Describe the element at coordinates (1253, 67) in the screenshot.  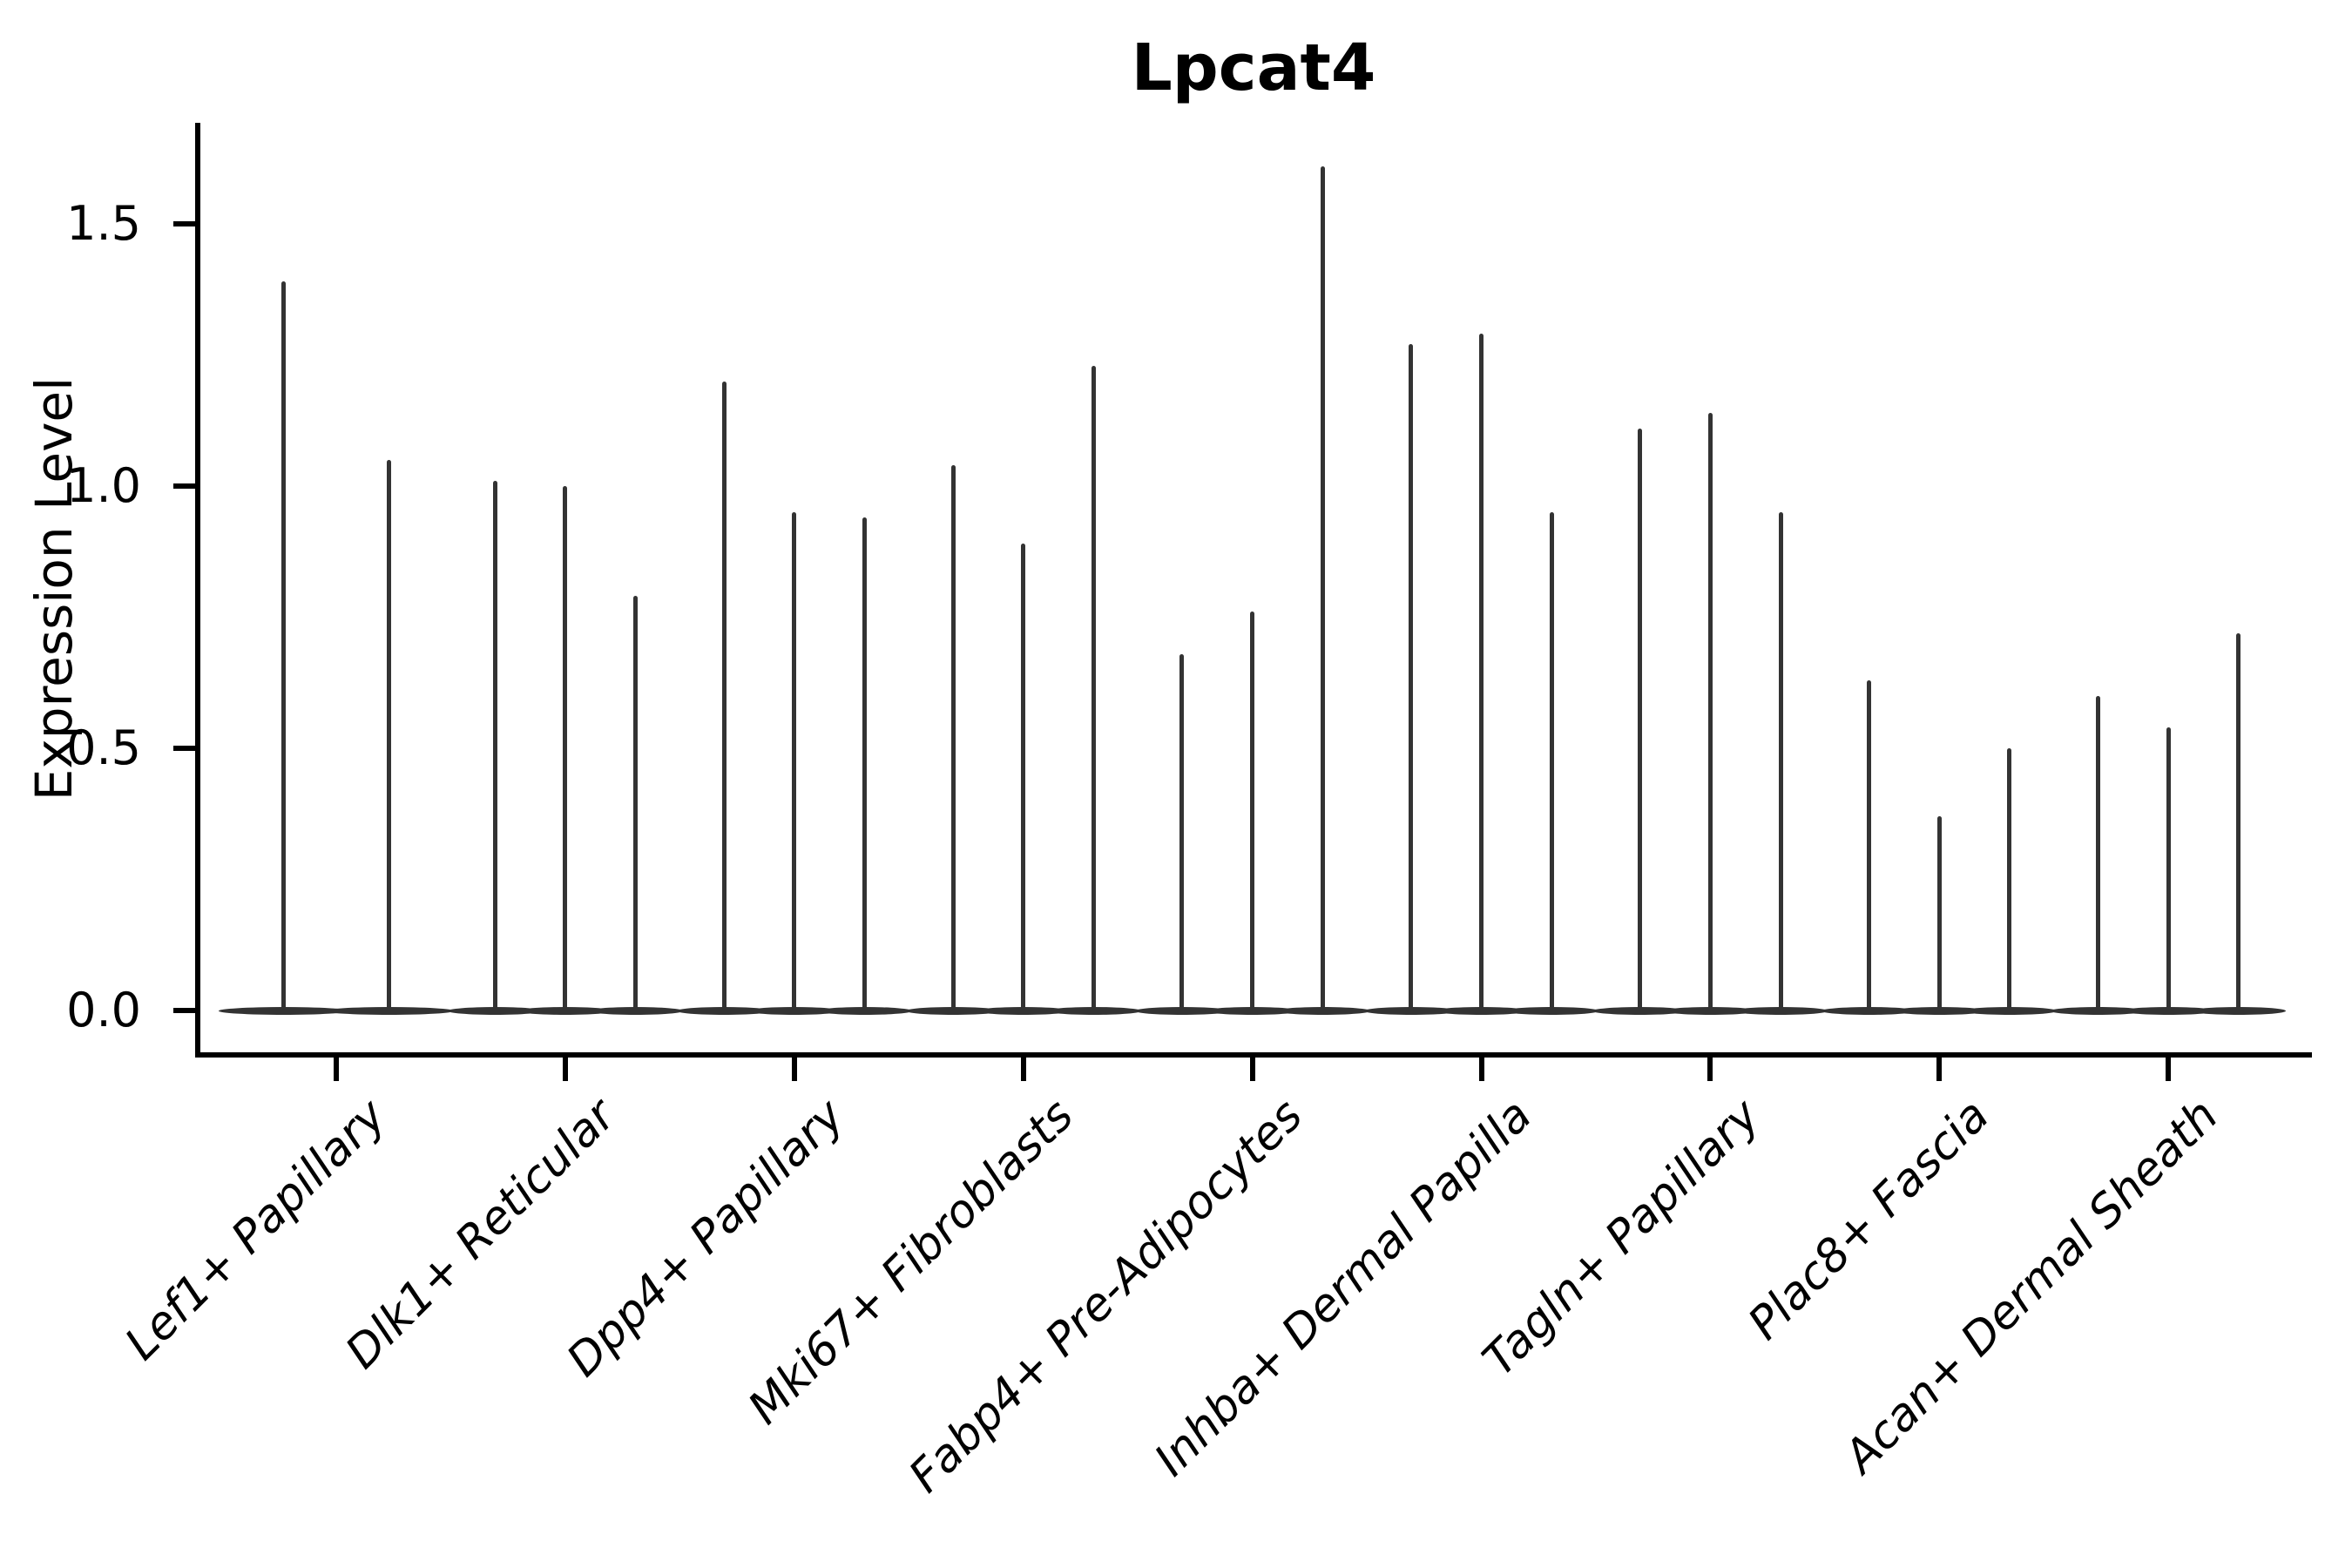
I see `chart-title: Lpcat4` at that location.